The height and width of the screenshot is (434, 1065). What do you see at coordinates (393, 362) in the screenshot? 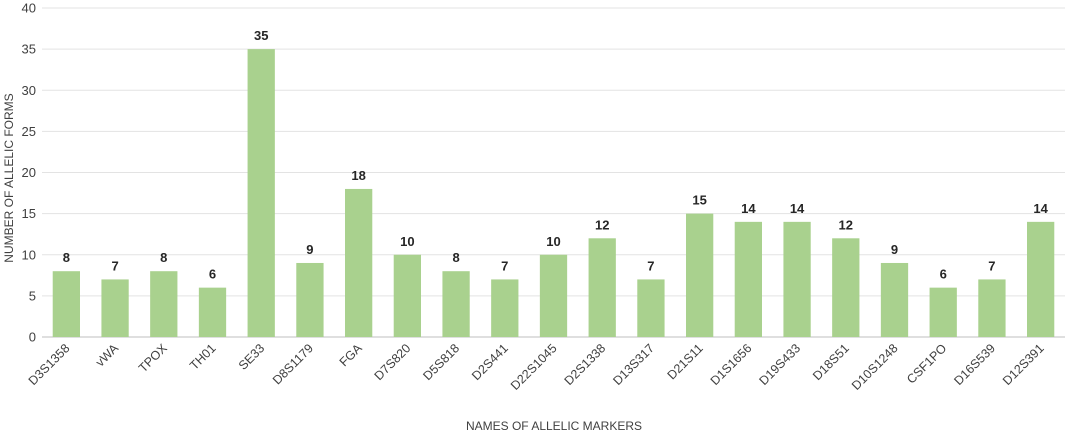
I see `x-tick-label: D7S820` at bounding box center [393, 362].